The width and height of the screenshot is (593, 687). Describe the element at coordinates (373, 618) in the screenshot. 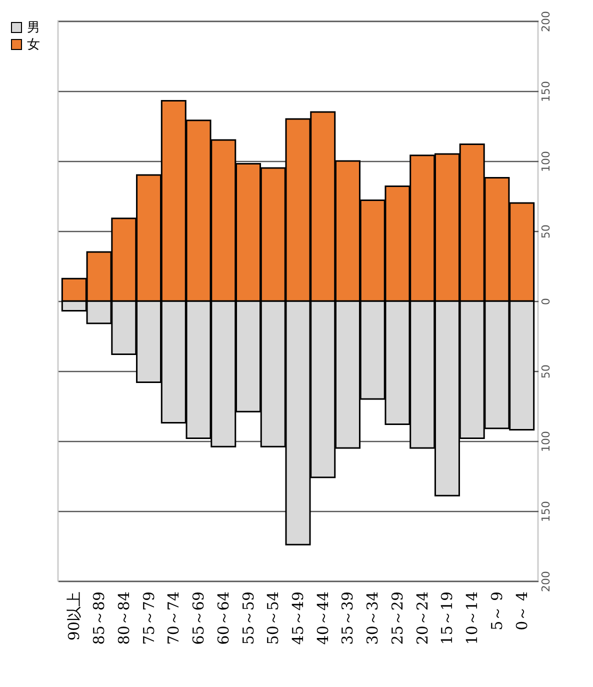

I see `x-tick-label: 30～34` at that location.